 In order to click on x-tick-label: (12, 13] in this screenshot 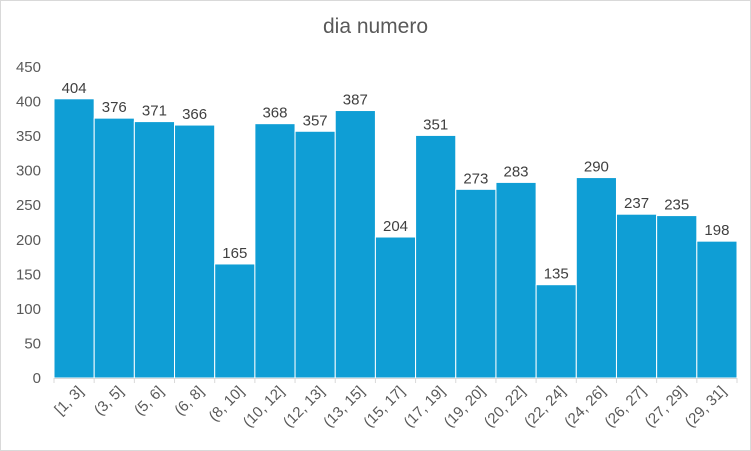, I will do `click(304, 407)`.